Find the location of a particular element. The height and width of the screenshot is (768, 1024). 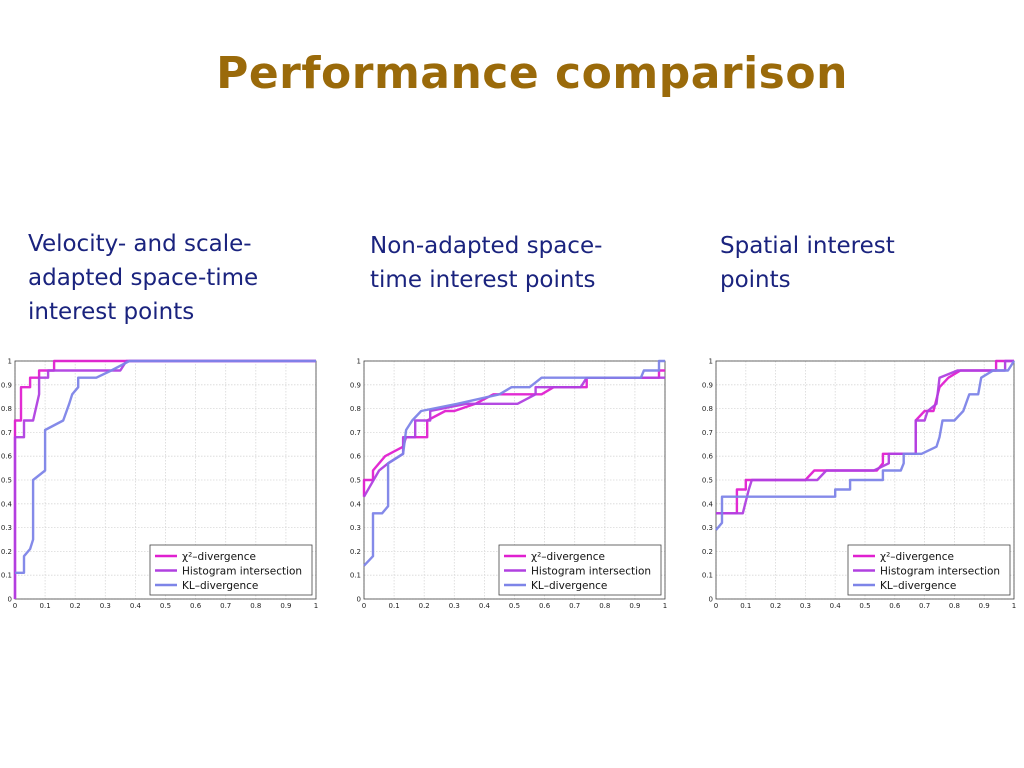

slide-title: Performance comparison is located at coordinates (532, 73).